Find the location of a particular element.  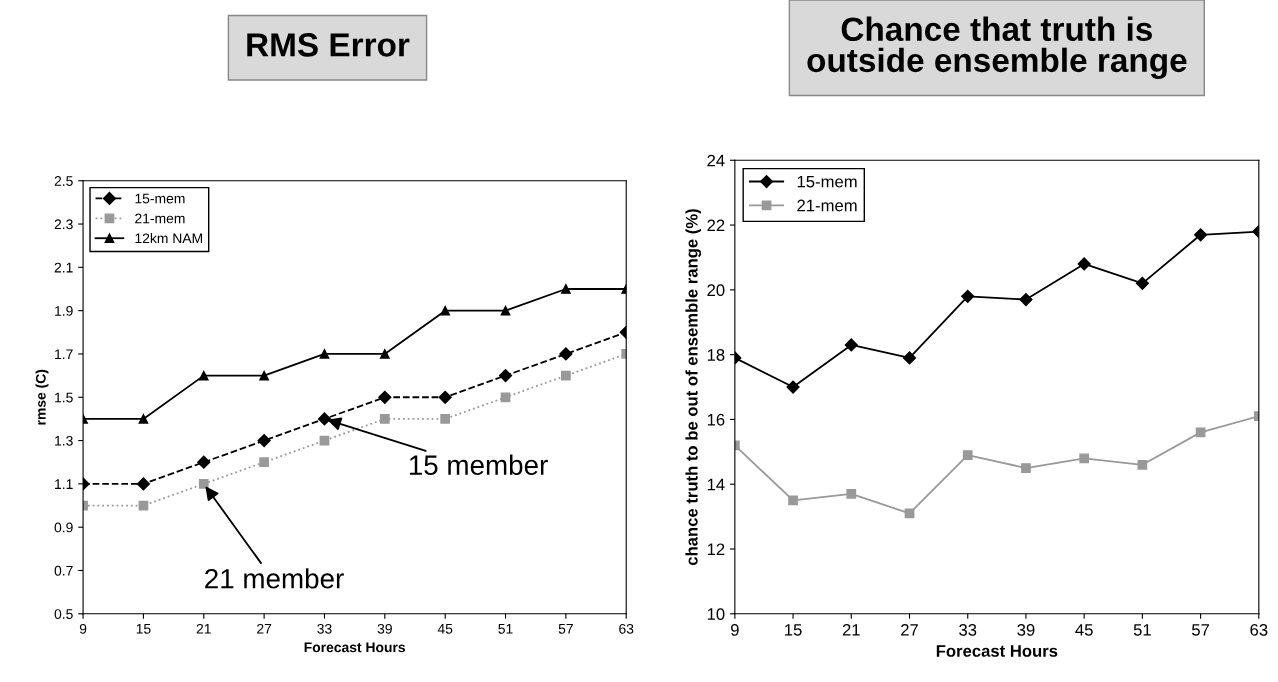

y-tick-label: 1.7 is located at coordinates (64, 354).